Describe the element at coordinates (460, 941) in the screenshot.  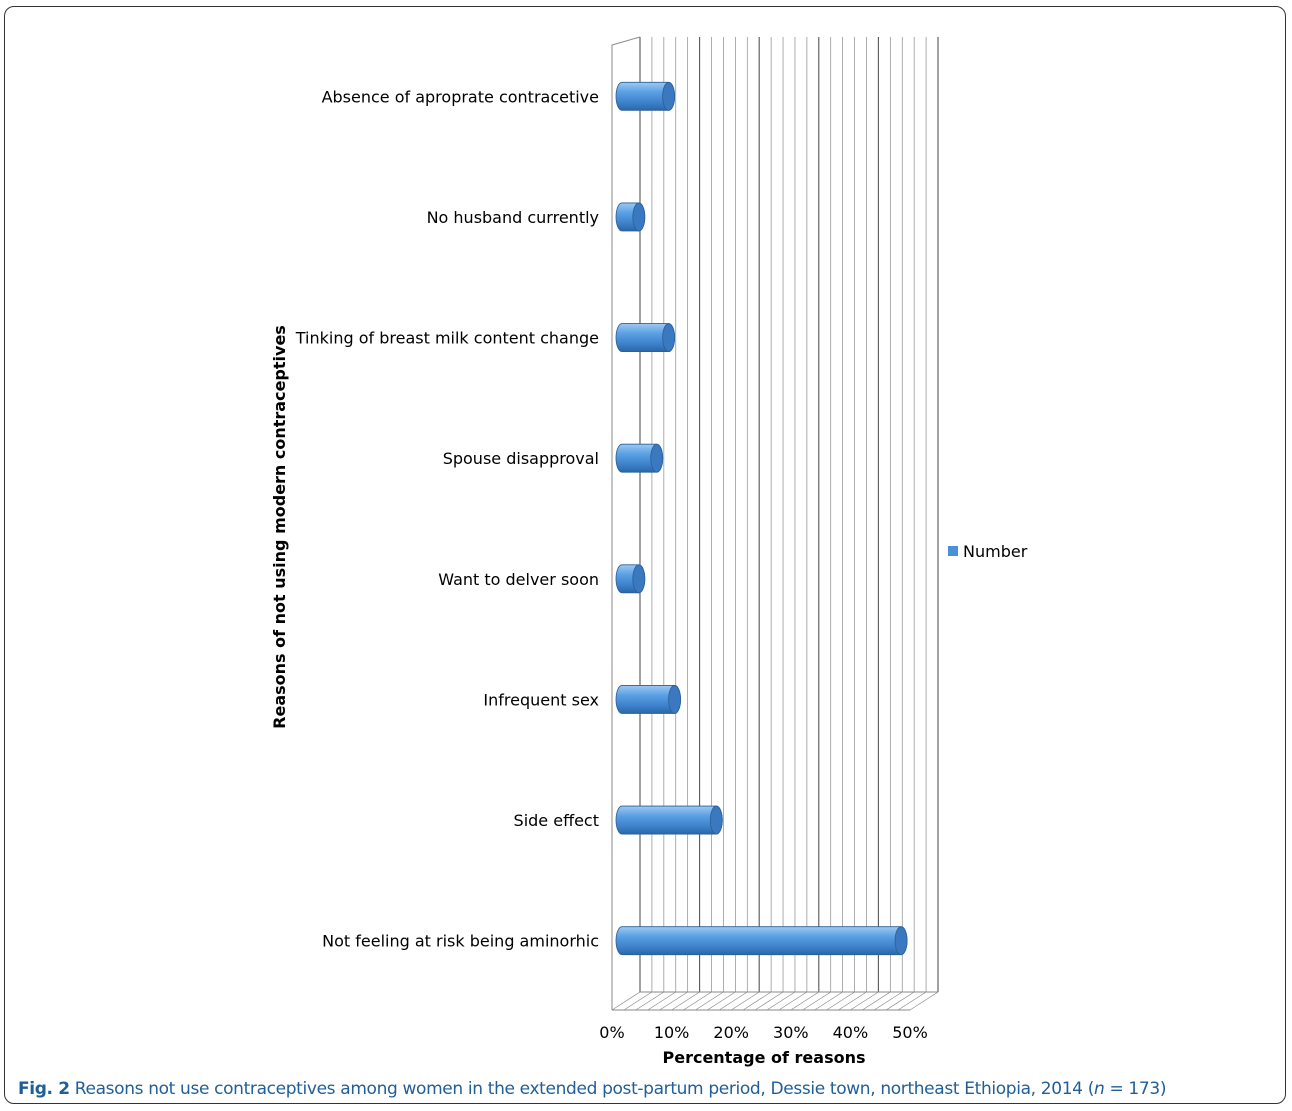
I see `category-label: Not feeling at risk being aminorhic` at that location.